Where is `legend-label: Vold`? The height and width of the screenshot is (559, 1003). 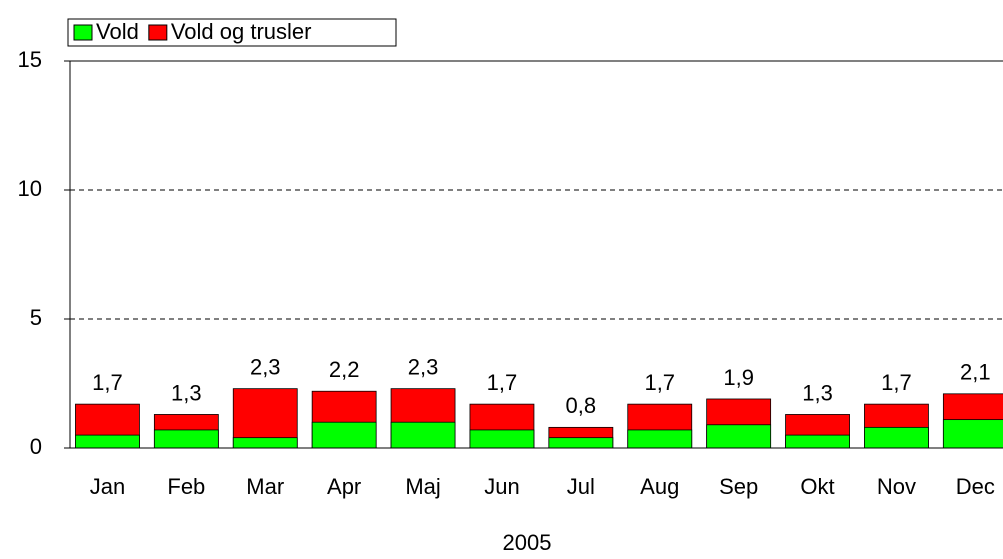
legend-label: Vold is located at coordinates (117, 31).